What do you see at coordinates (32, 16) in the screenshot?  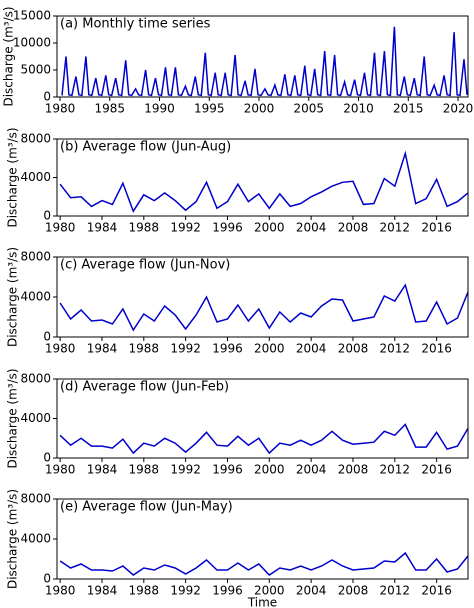 I see `y-tick-label: 15000` at bounding box center [32, 16].